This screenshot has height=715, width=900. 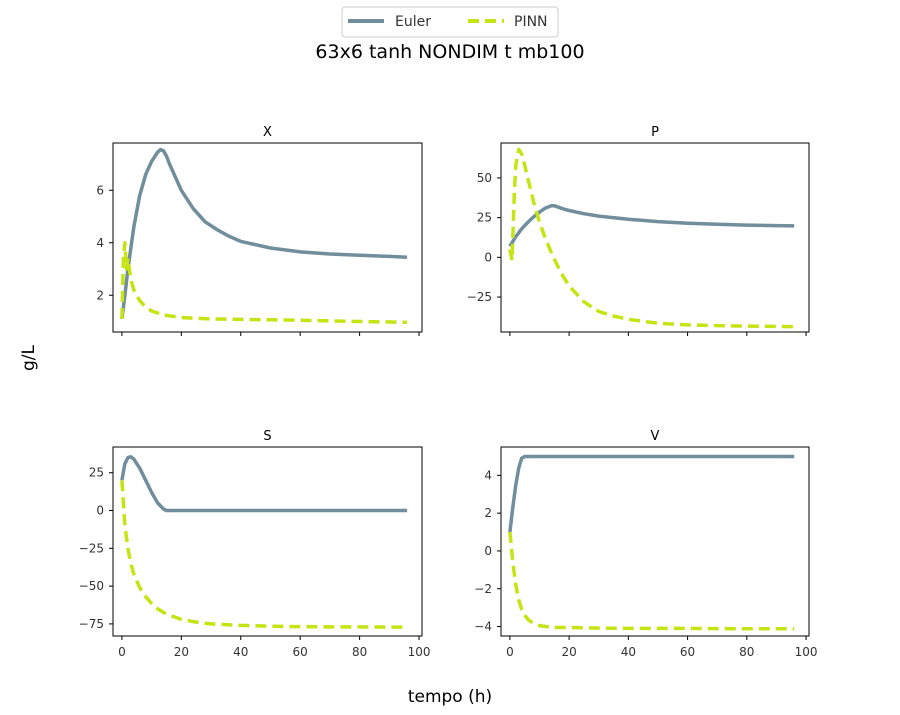 I want to click on legend-euler-label: Euler, so click(x=413, y=22).